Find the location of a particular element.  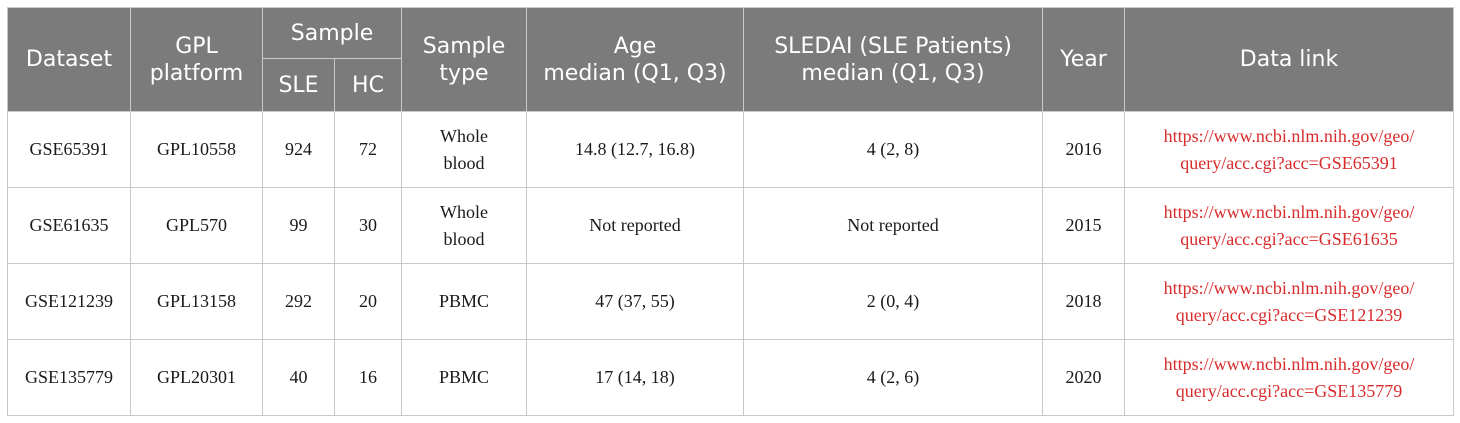

header-row-sub: SLE HC is located at coordinates (731, 85).